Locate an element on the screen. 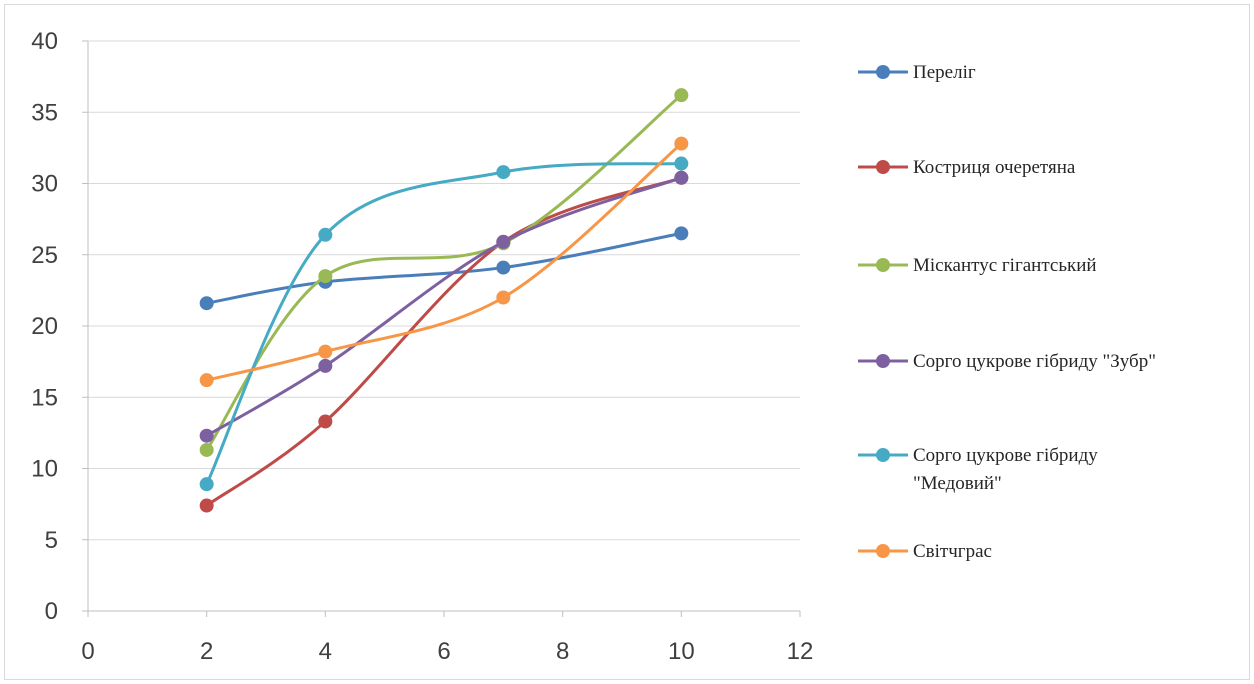  y-tick-label: 35 is located at coordinates (44, 112).